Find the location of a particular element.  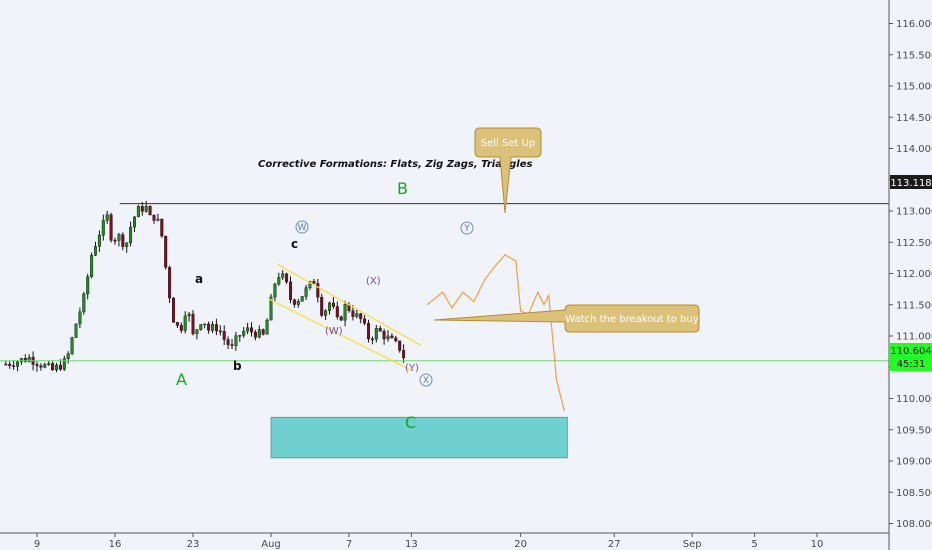

x-tick-label: 10 is located at coordinates (817, 544).